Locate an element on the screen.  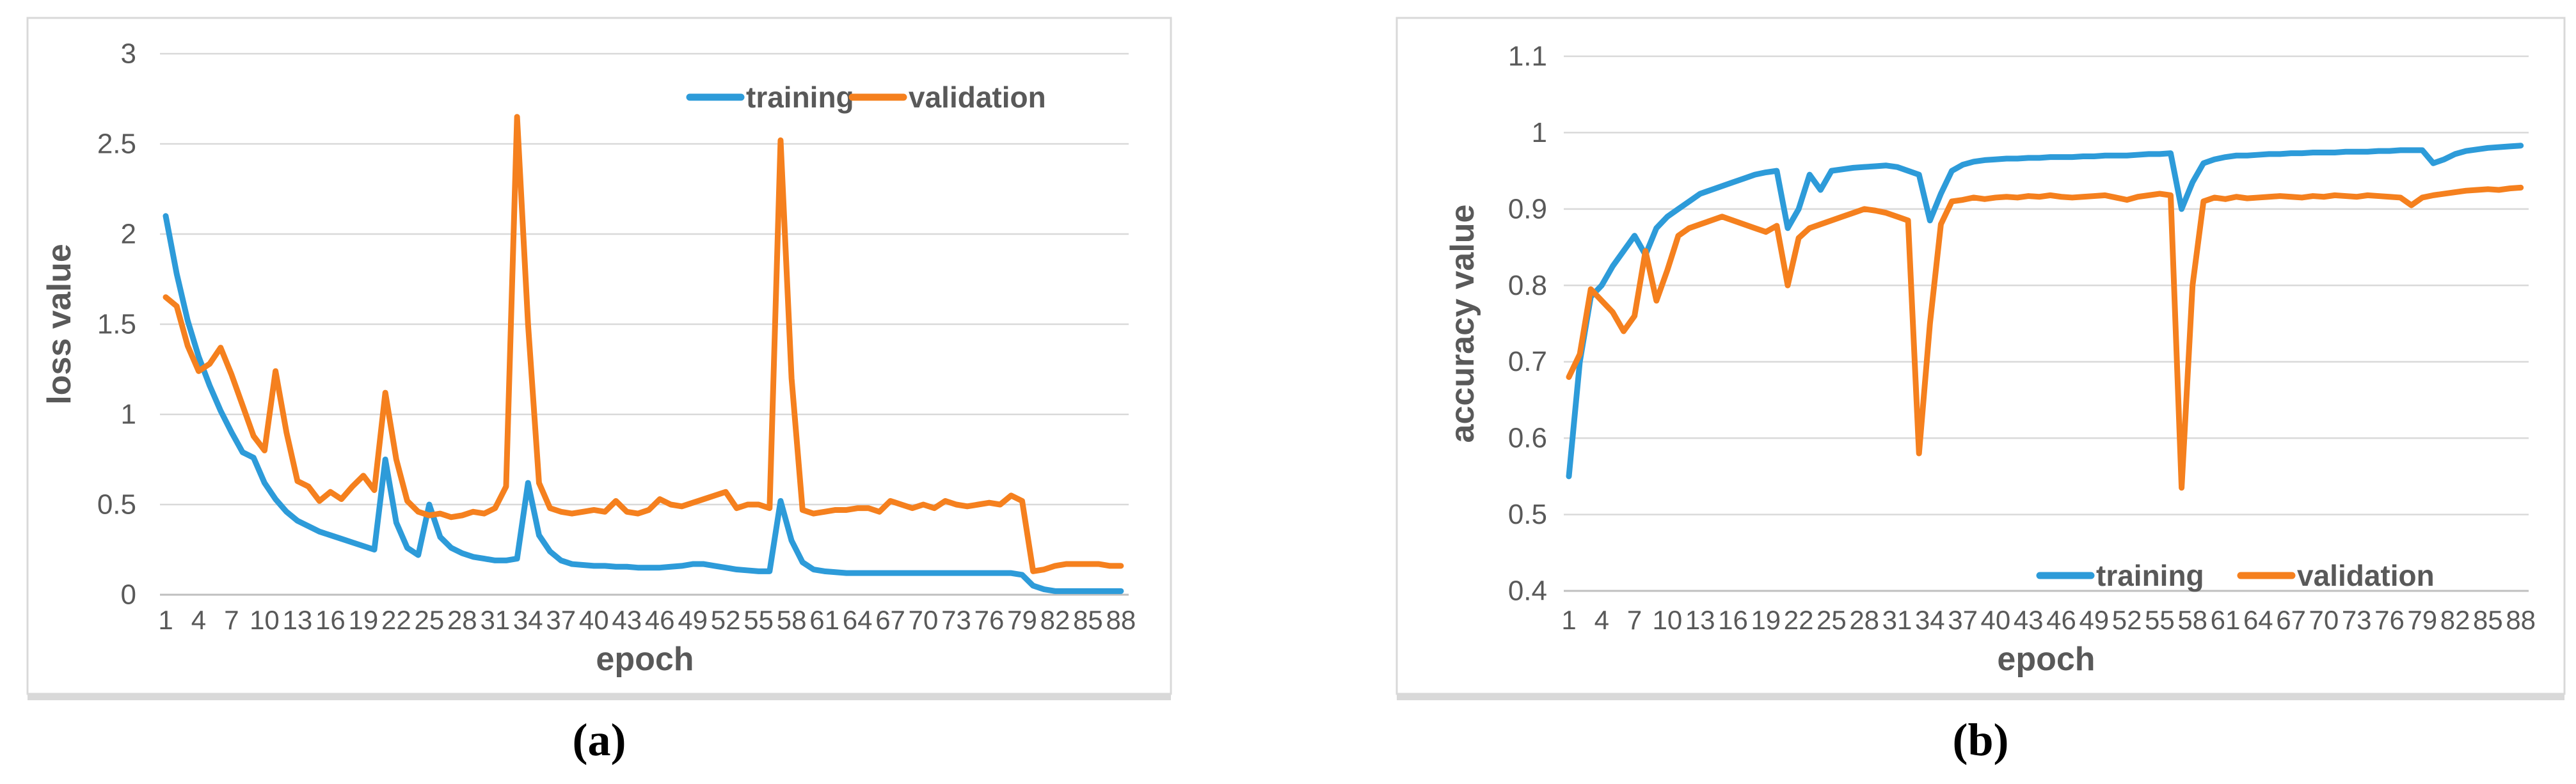
y-tick-label-b: 0.5 is located at coordinates (1528, 514).